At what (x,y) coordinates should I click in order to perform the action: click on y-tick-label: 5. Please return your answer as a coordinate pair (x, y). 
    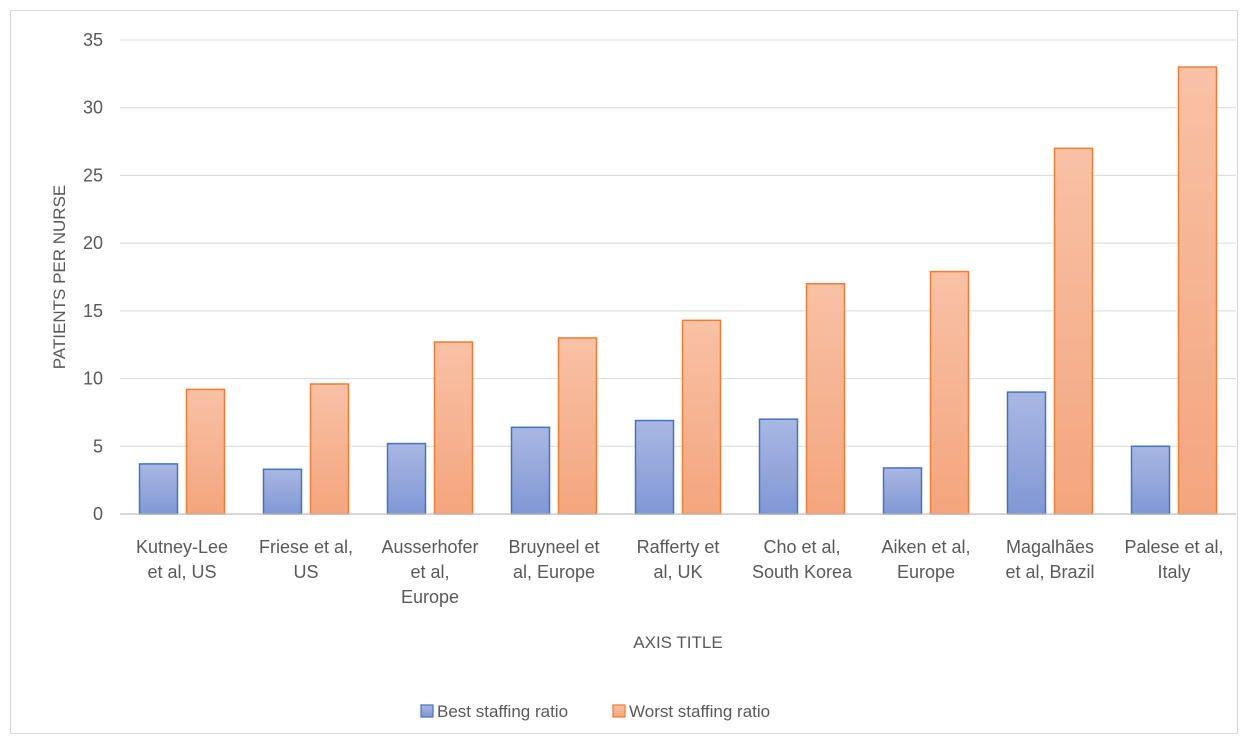
    Looking at the image, I should click on (98, 446).